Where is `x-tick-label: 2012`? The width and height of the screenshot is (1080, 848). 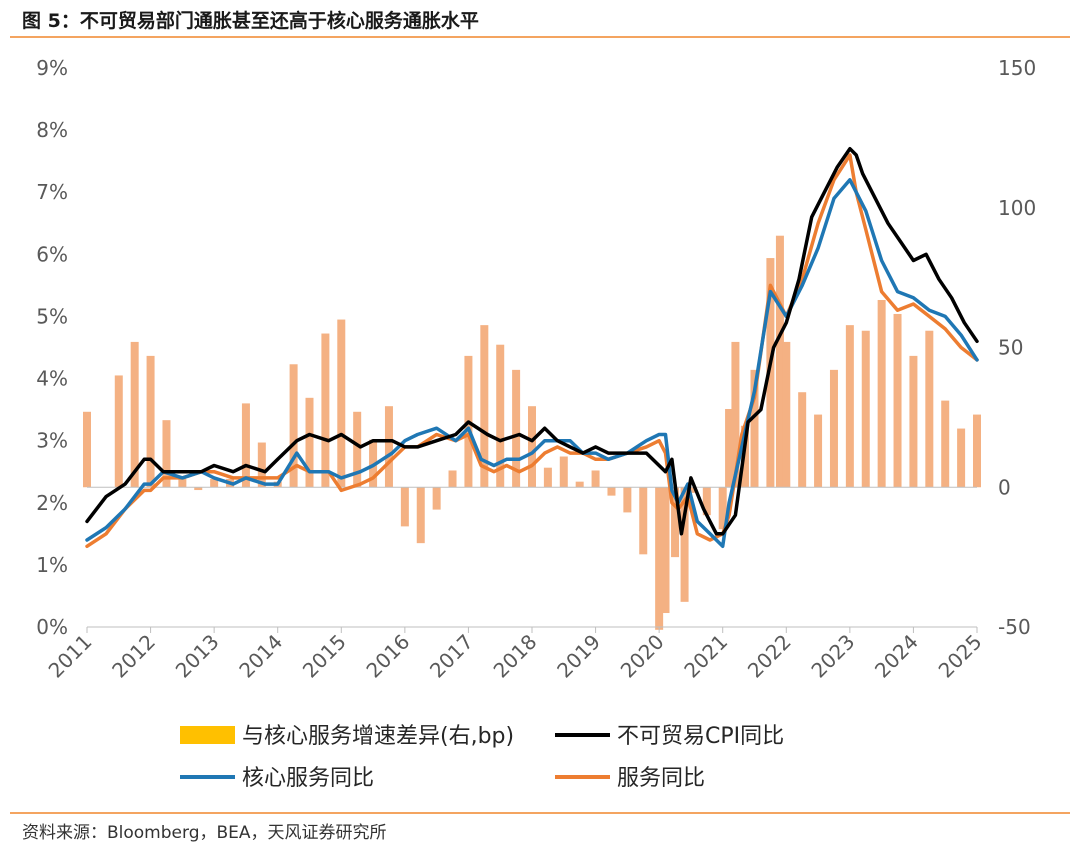 x-tick-label: 2012 is located at coordinates (133, 656).